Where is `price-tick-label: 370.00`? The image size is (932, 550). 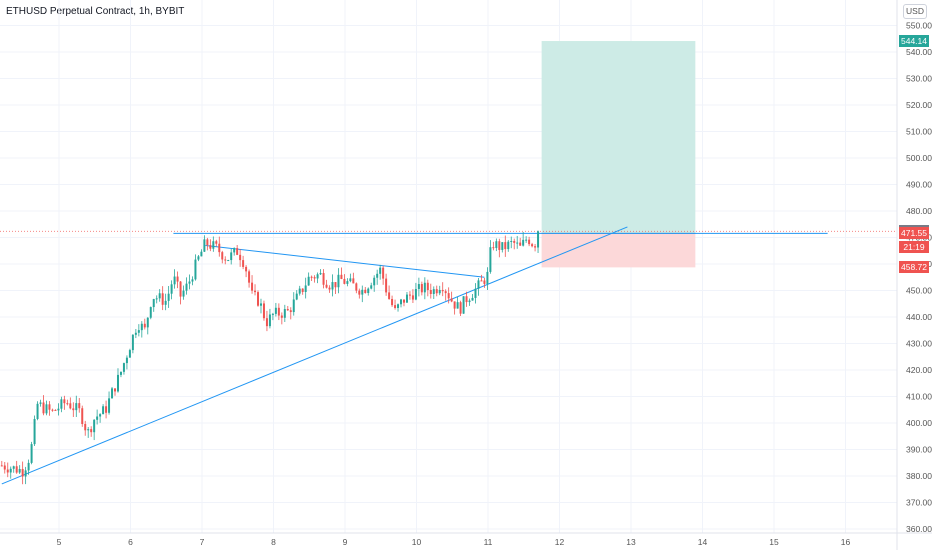 price-tick-label: 370.00 is located at coordinates (919, 503).